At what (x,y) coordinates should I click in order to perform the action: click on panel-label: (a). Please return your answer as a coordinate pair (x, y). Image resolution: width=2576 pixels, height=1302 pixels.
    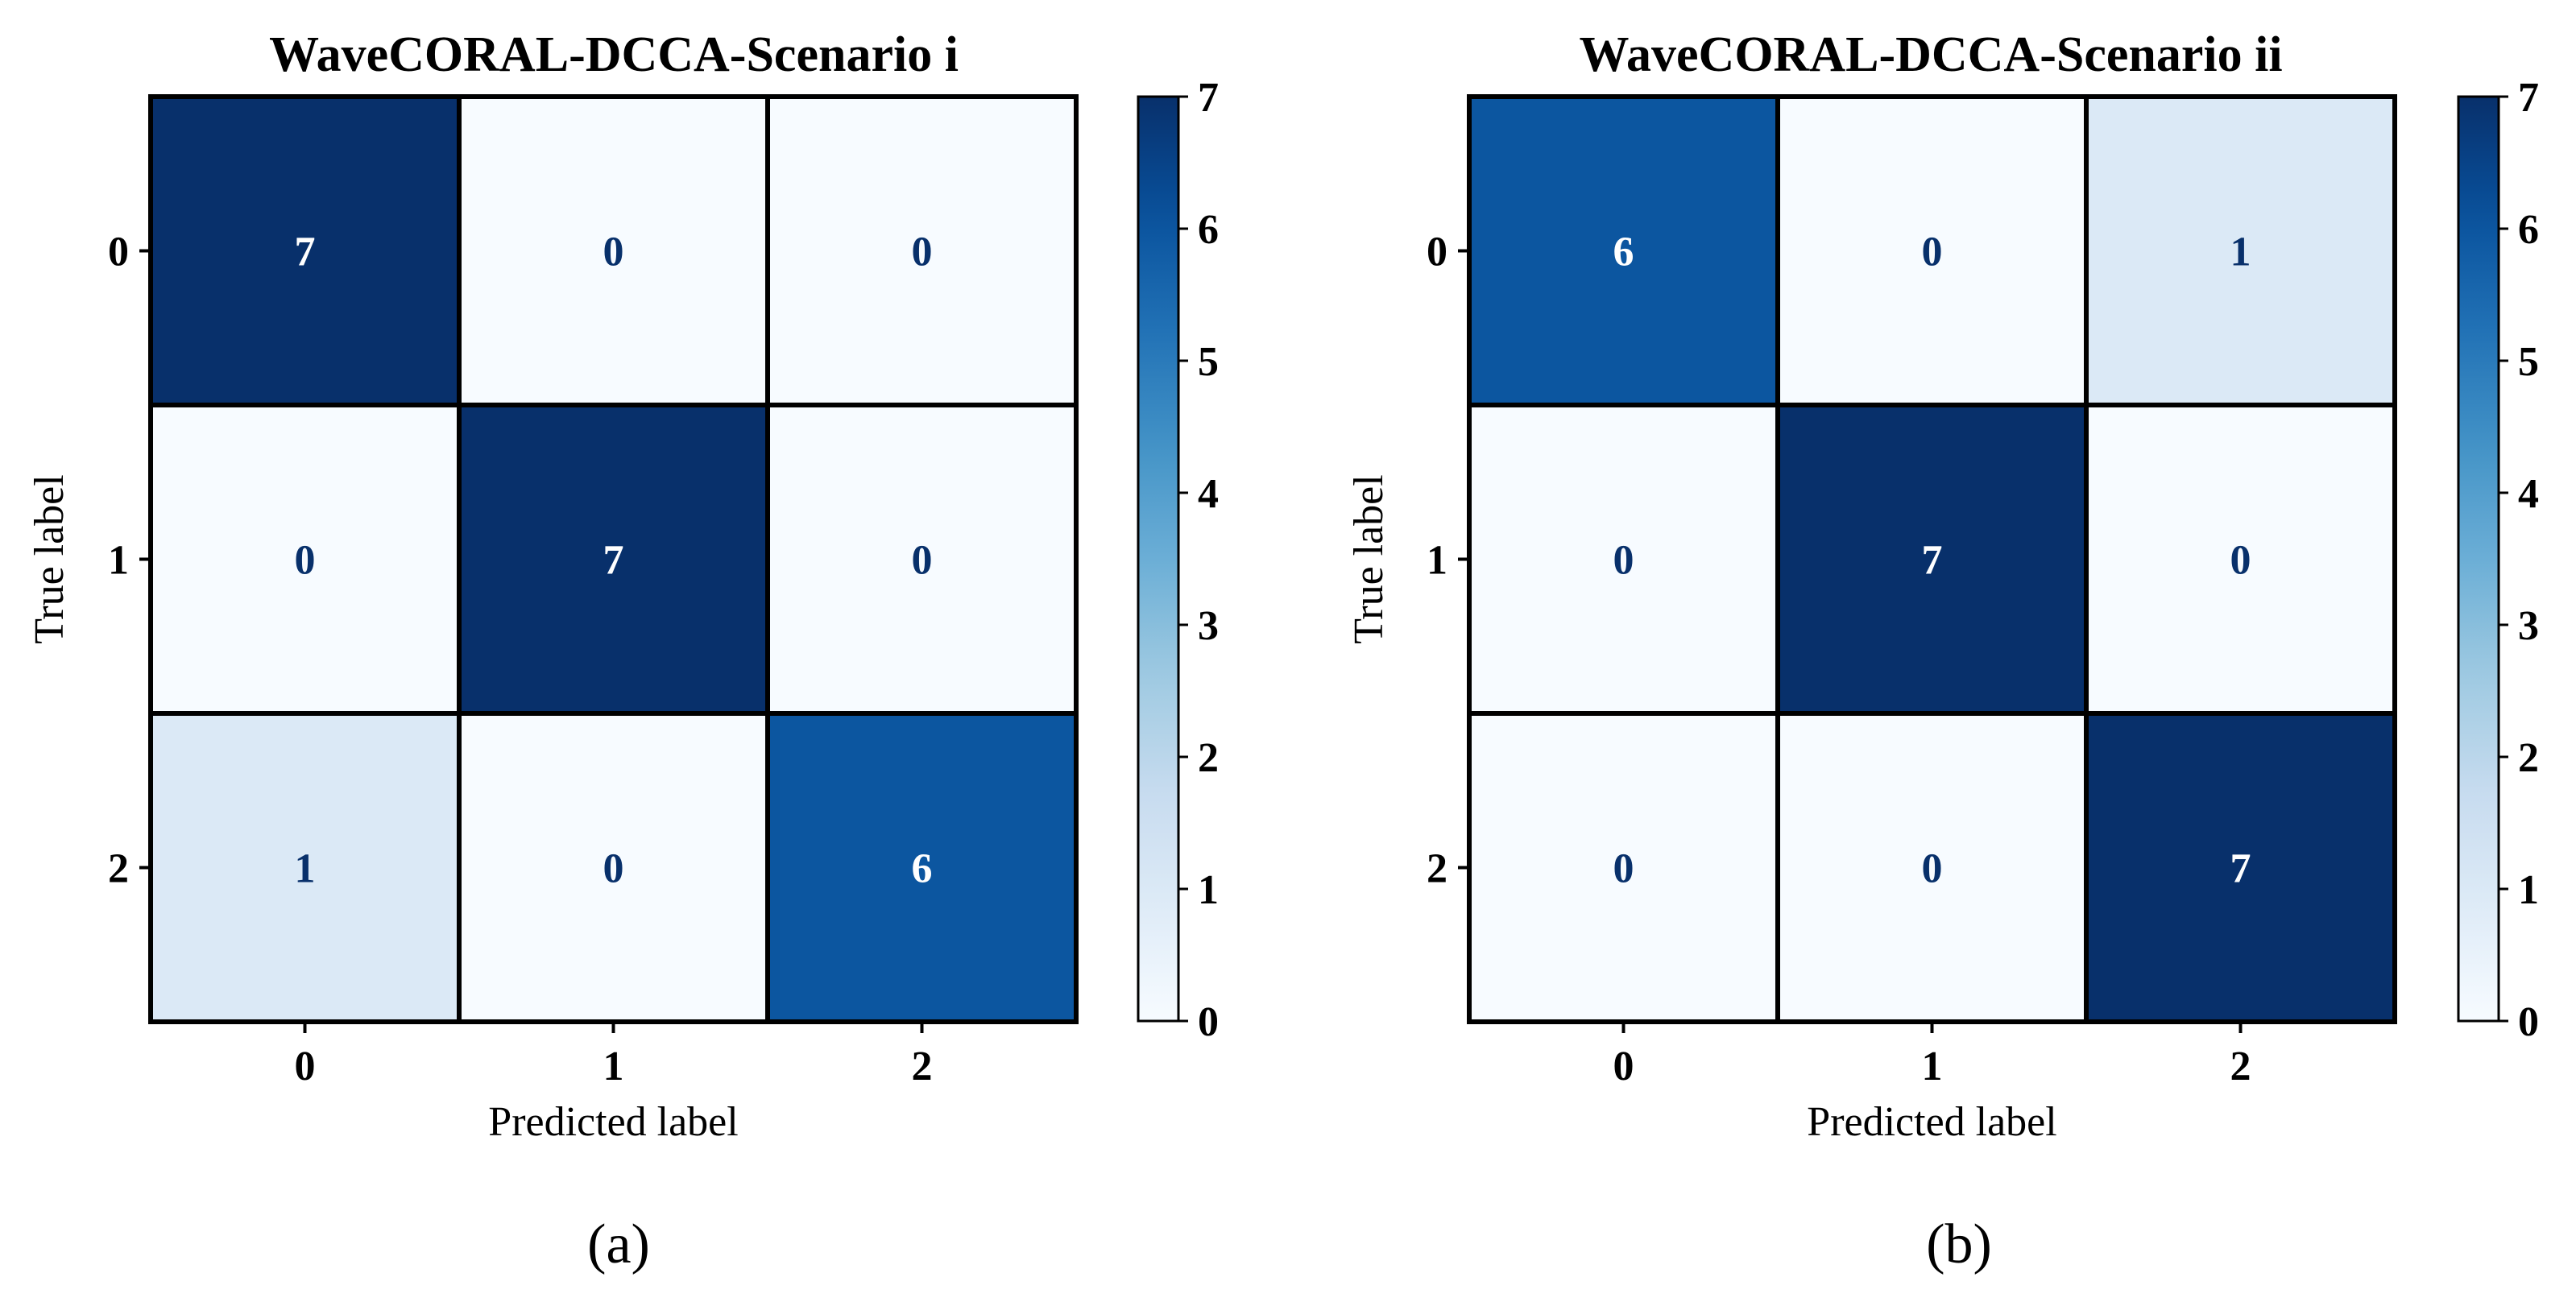
    Looking at the image, I should click on (618, 1244).